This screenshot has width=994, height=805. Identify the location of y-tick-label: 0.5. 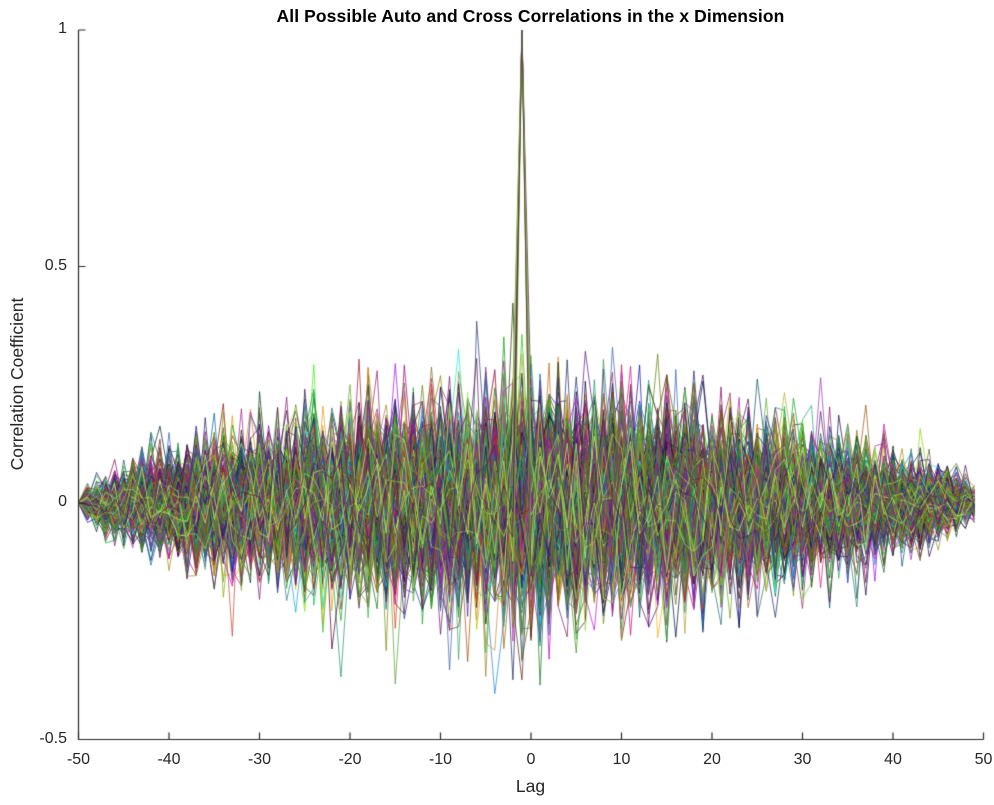
(55, 265).